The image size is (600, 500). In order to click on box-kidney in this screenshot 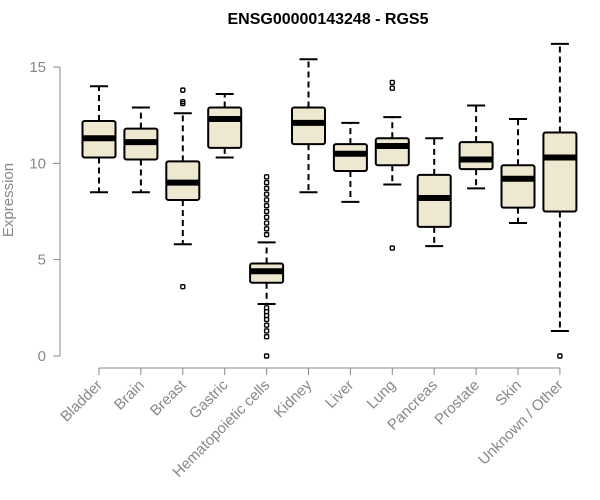, I will do `click(308, 126)`.